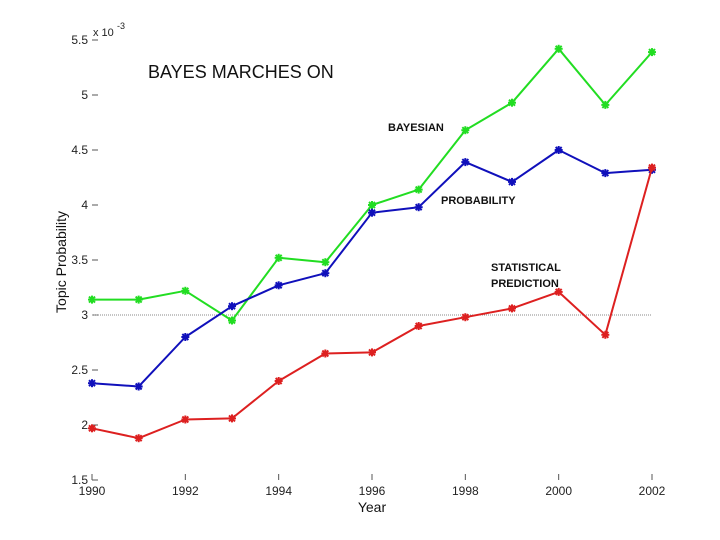 The image size is (720, 540). I want to click on y-tick-label: 4, so click(84, 205).